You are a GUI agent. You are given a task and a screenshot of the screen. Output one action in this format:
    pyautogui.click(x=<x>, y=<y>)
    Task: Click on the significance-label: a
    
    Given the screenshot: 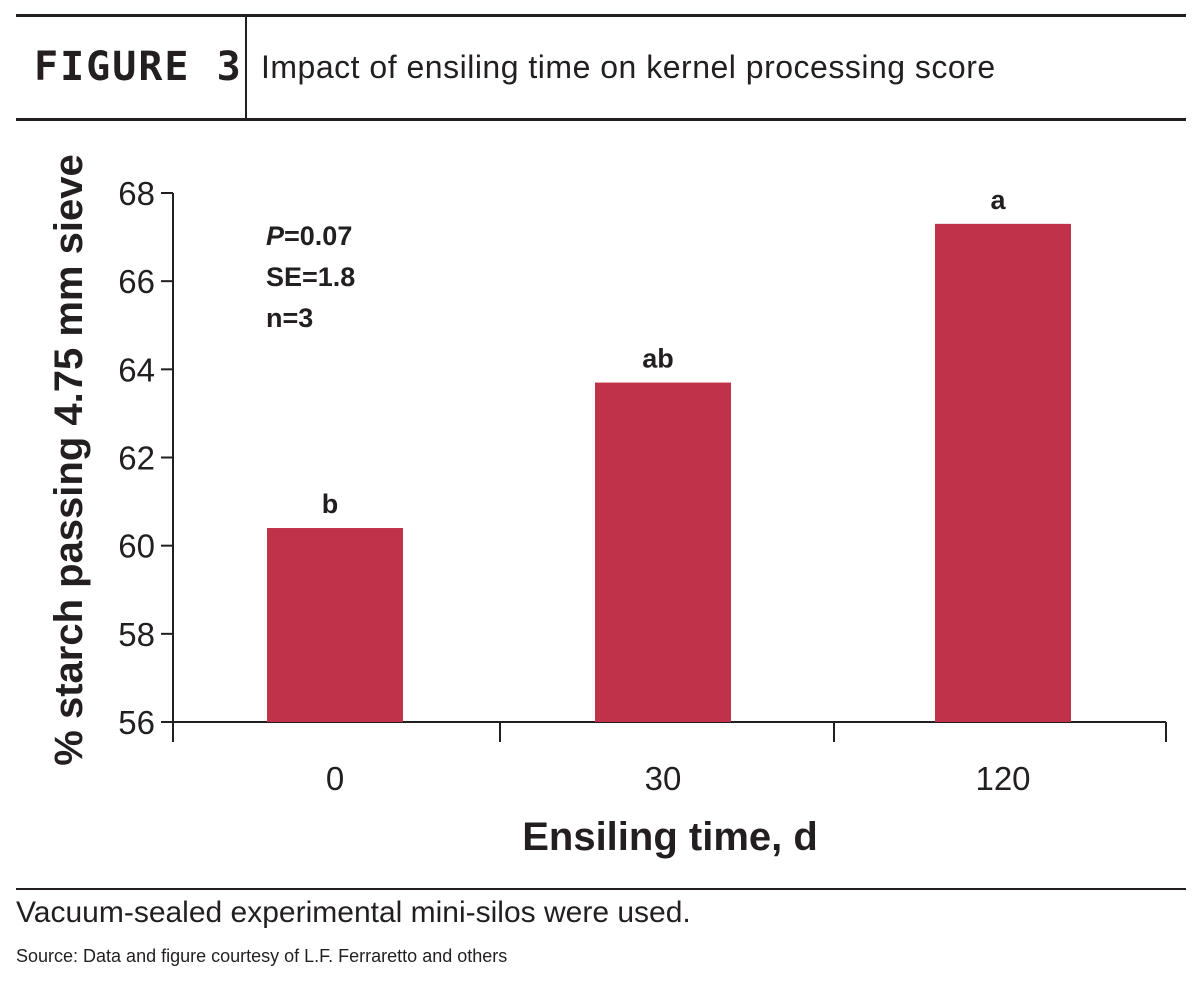 What is the action you would take?
    pyautogui.click(x=998, y=200)
    